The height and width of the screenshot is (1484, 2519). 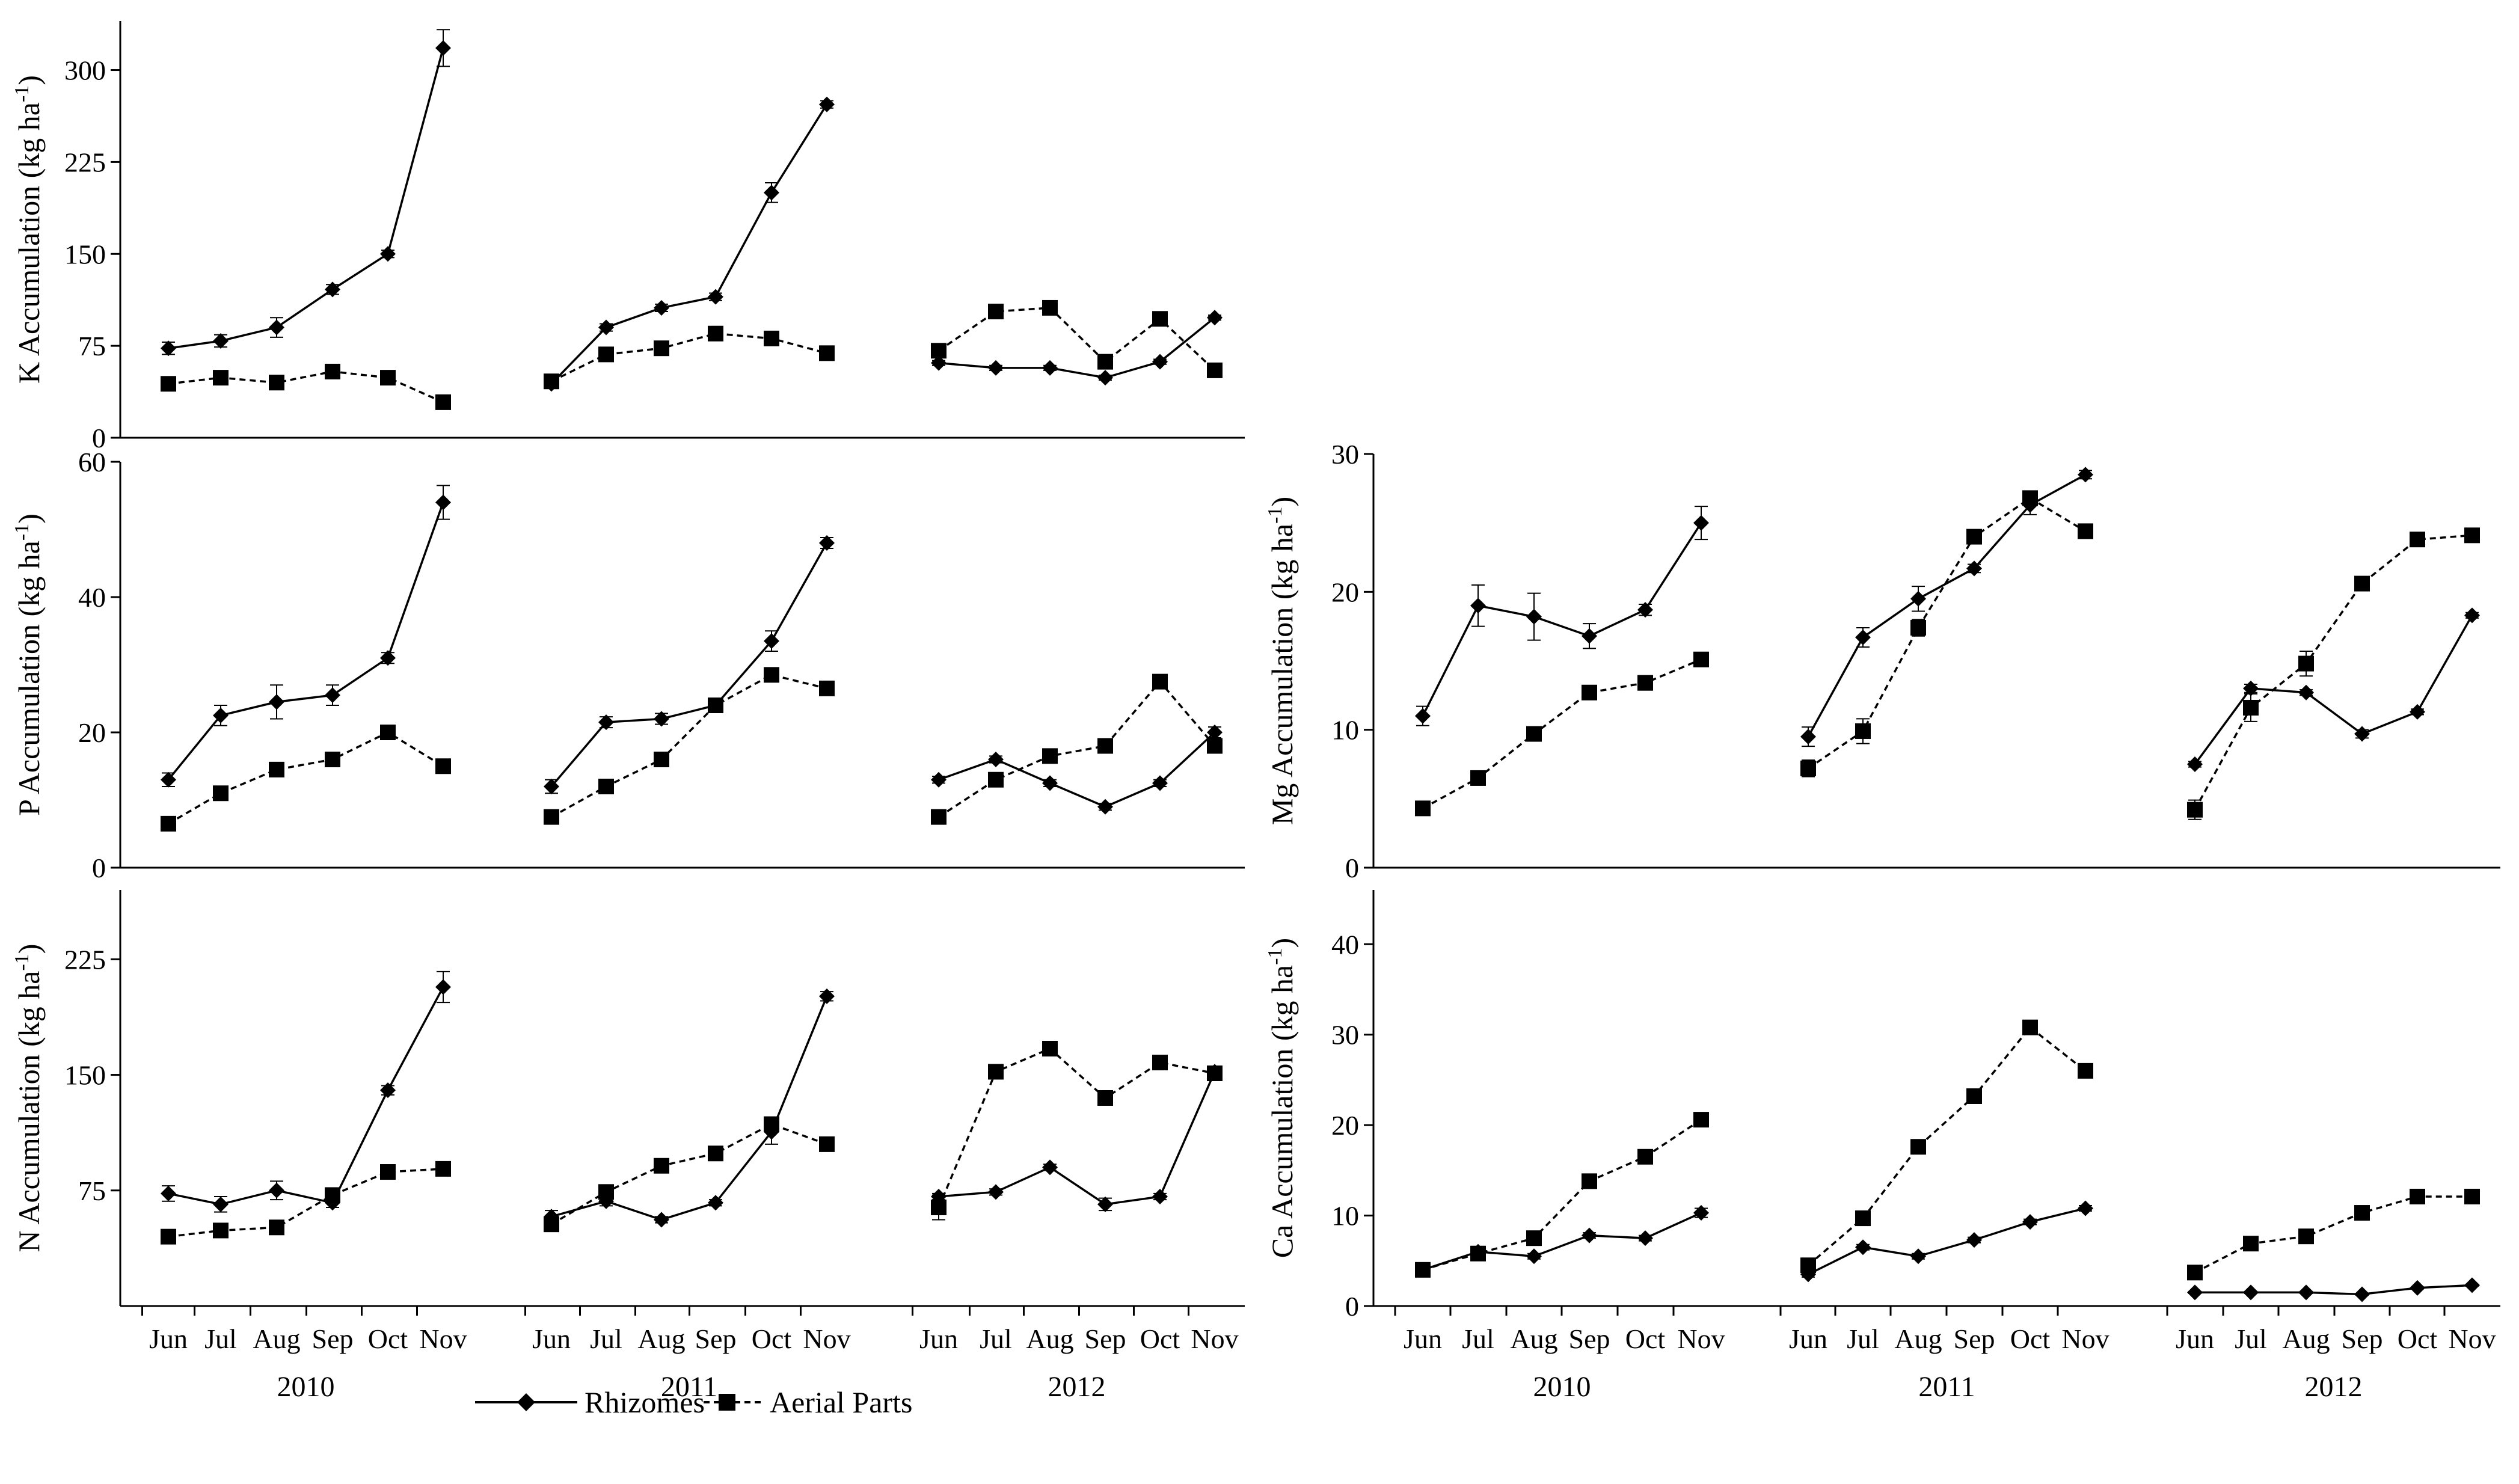 What do you see at coordinates (1281, 1098) in the screenshot?
I see `ca-y-label: Ca Accumulation (kg ha-1)` at bounding box center [1281, 1098].